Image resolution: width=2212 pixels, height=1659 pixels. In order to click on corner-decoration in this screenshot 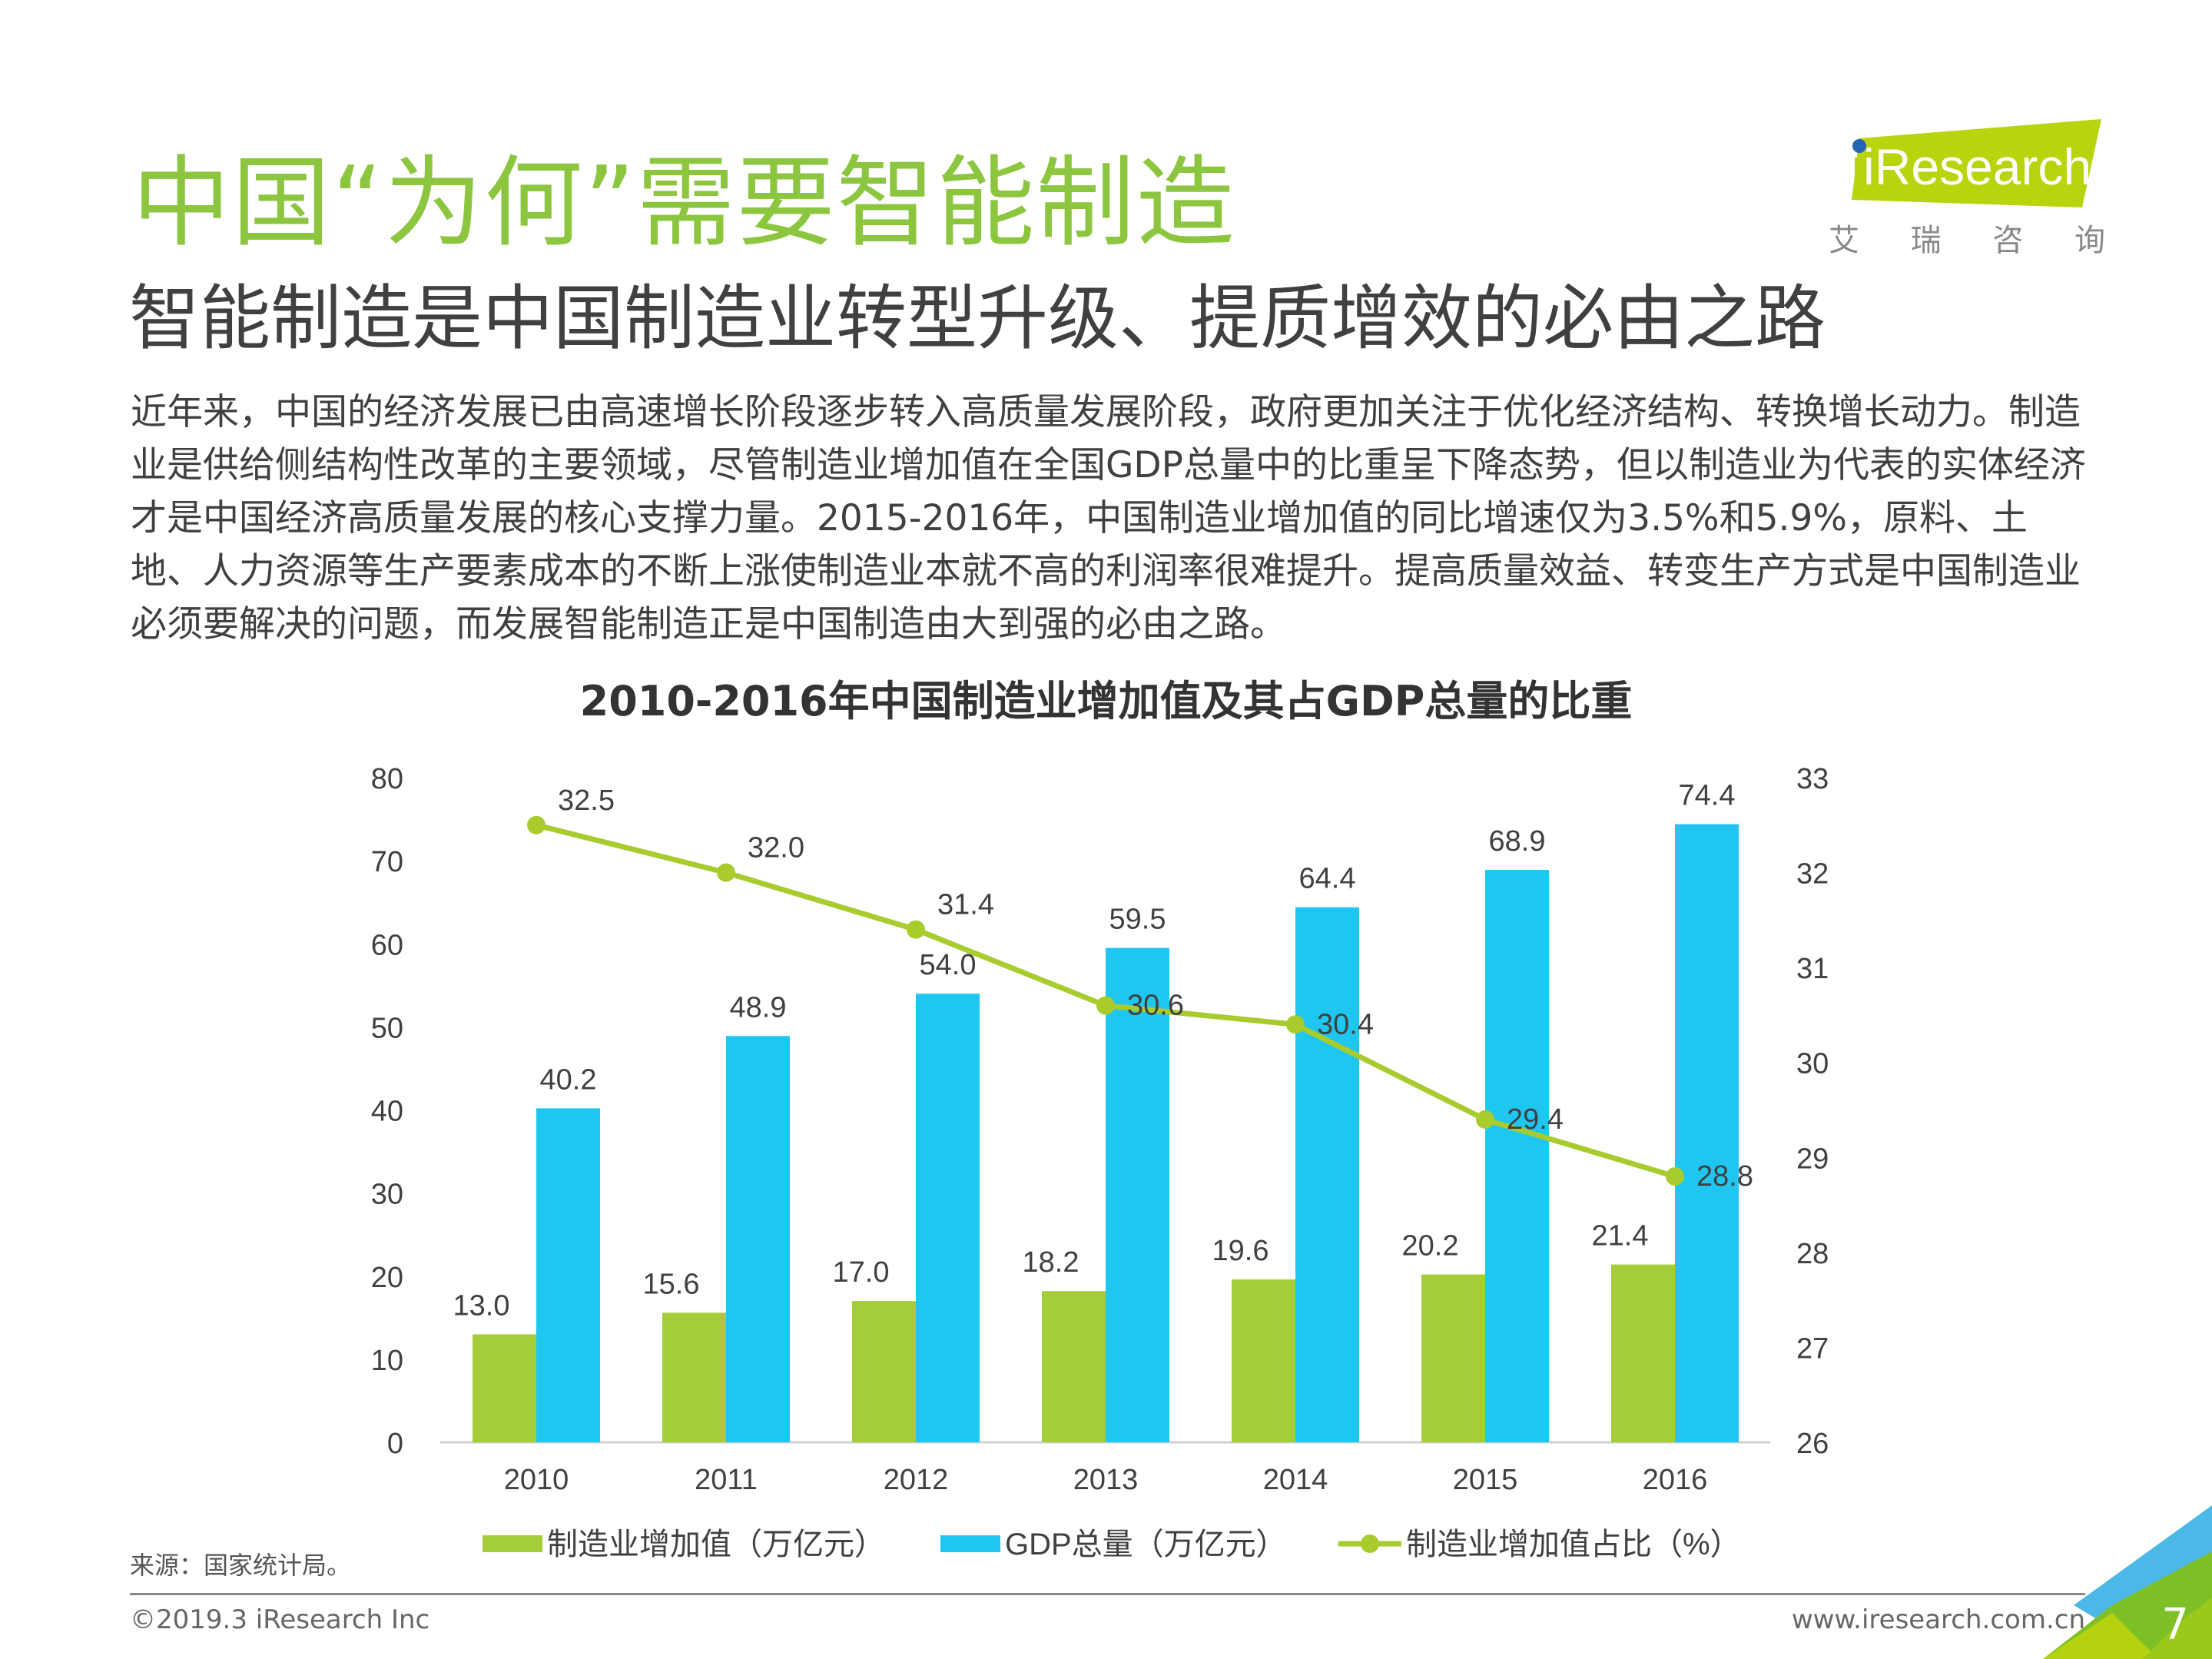, I will do `click(2127, 1582)`.